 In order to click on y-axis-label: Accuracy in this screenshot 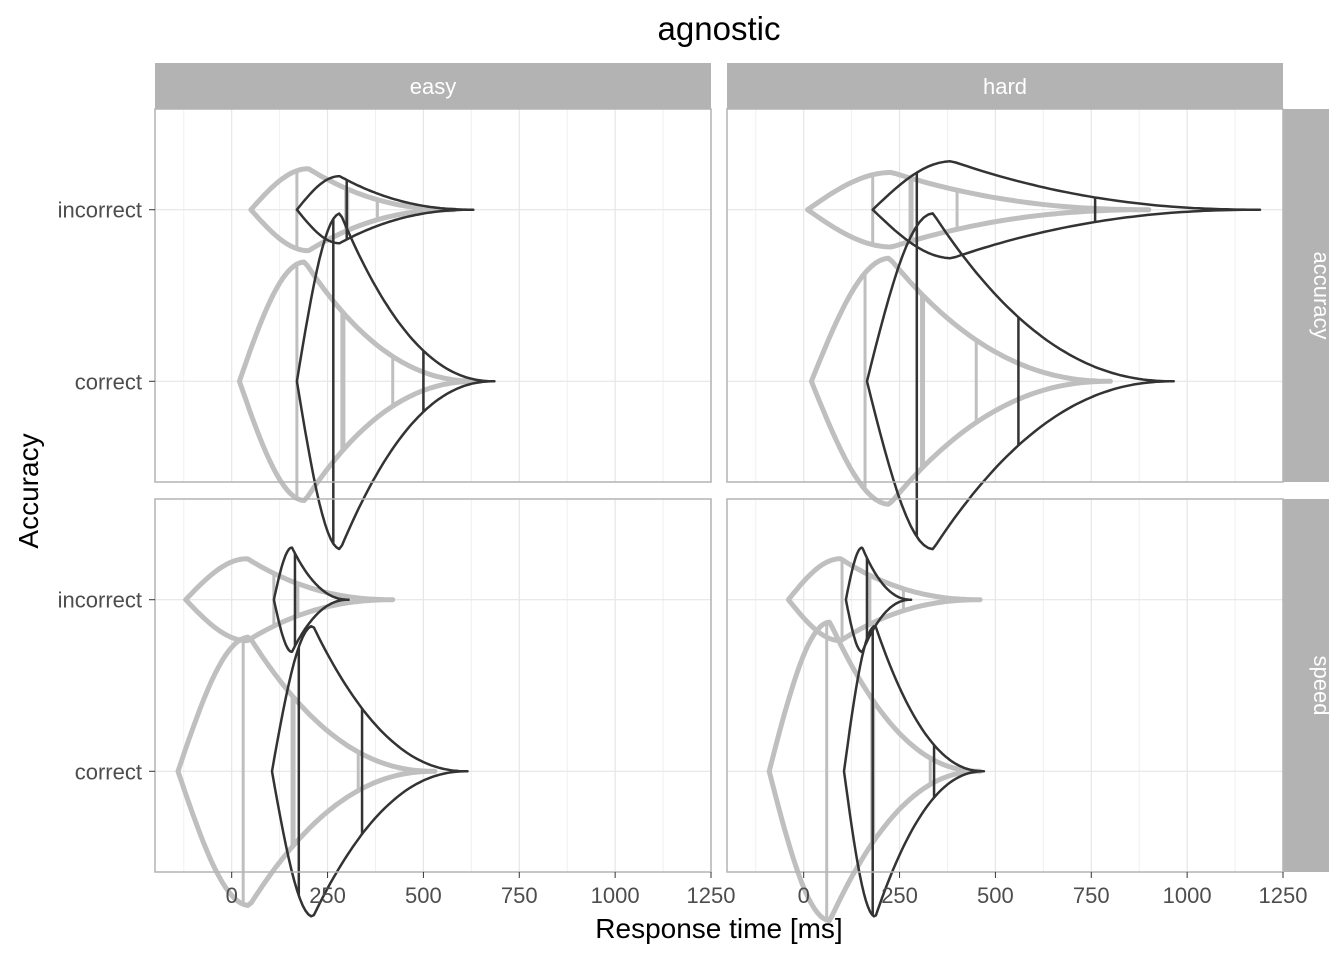, I will do `click(28, 490)`.